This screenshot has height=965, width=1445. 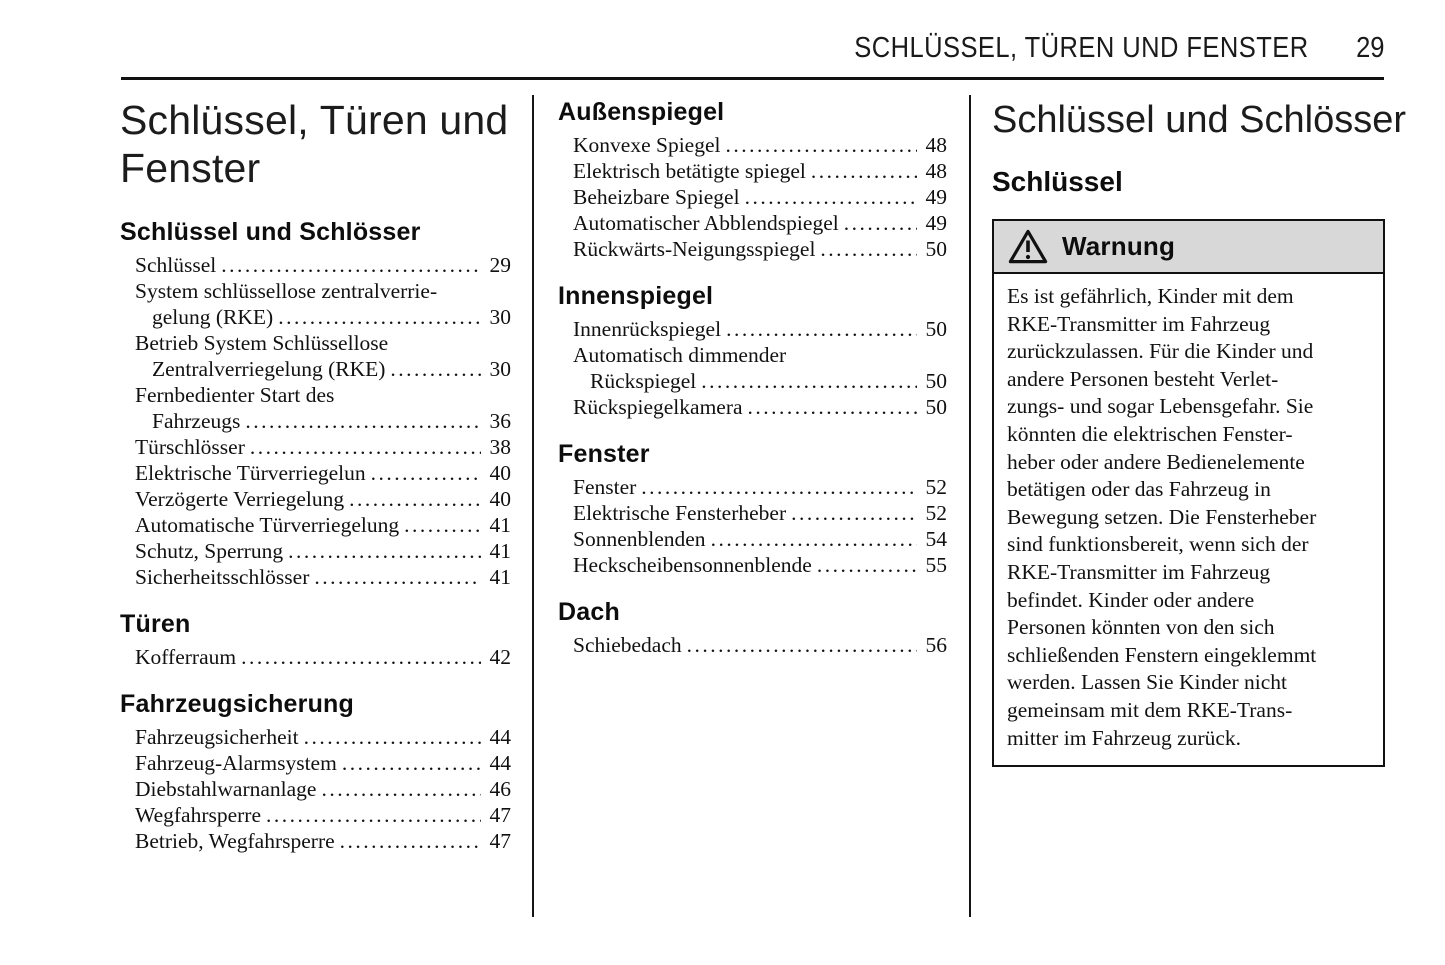 I want to click on toc-entry-label: Elektrische Türverriegelun, so click(x=250, y=473).